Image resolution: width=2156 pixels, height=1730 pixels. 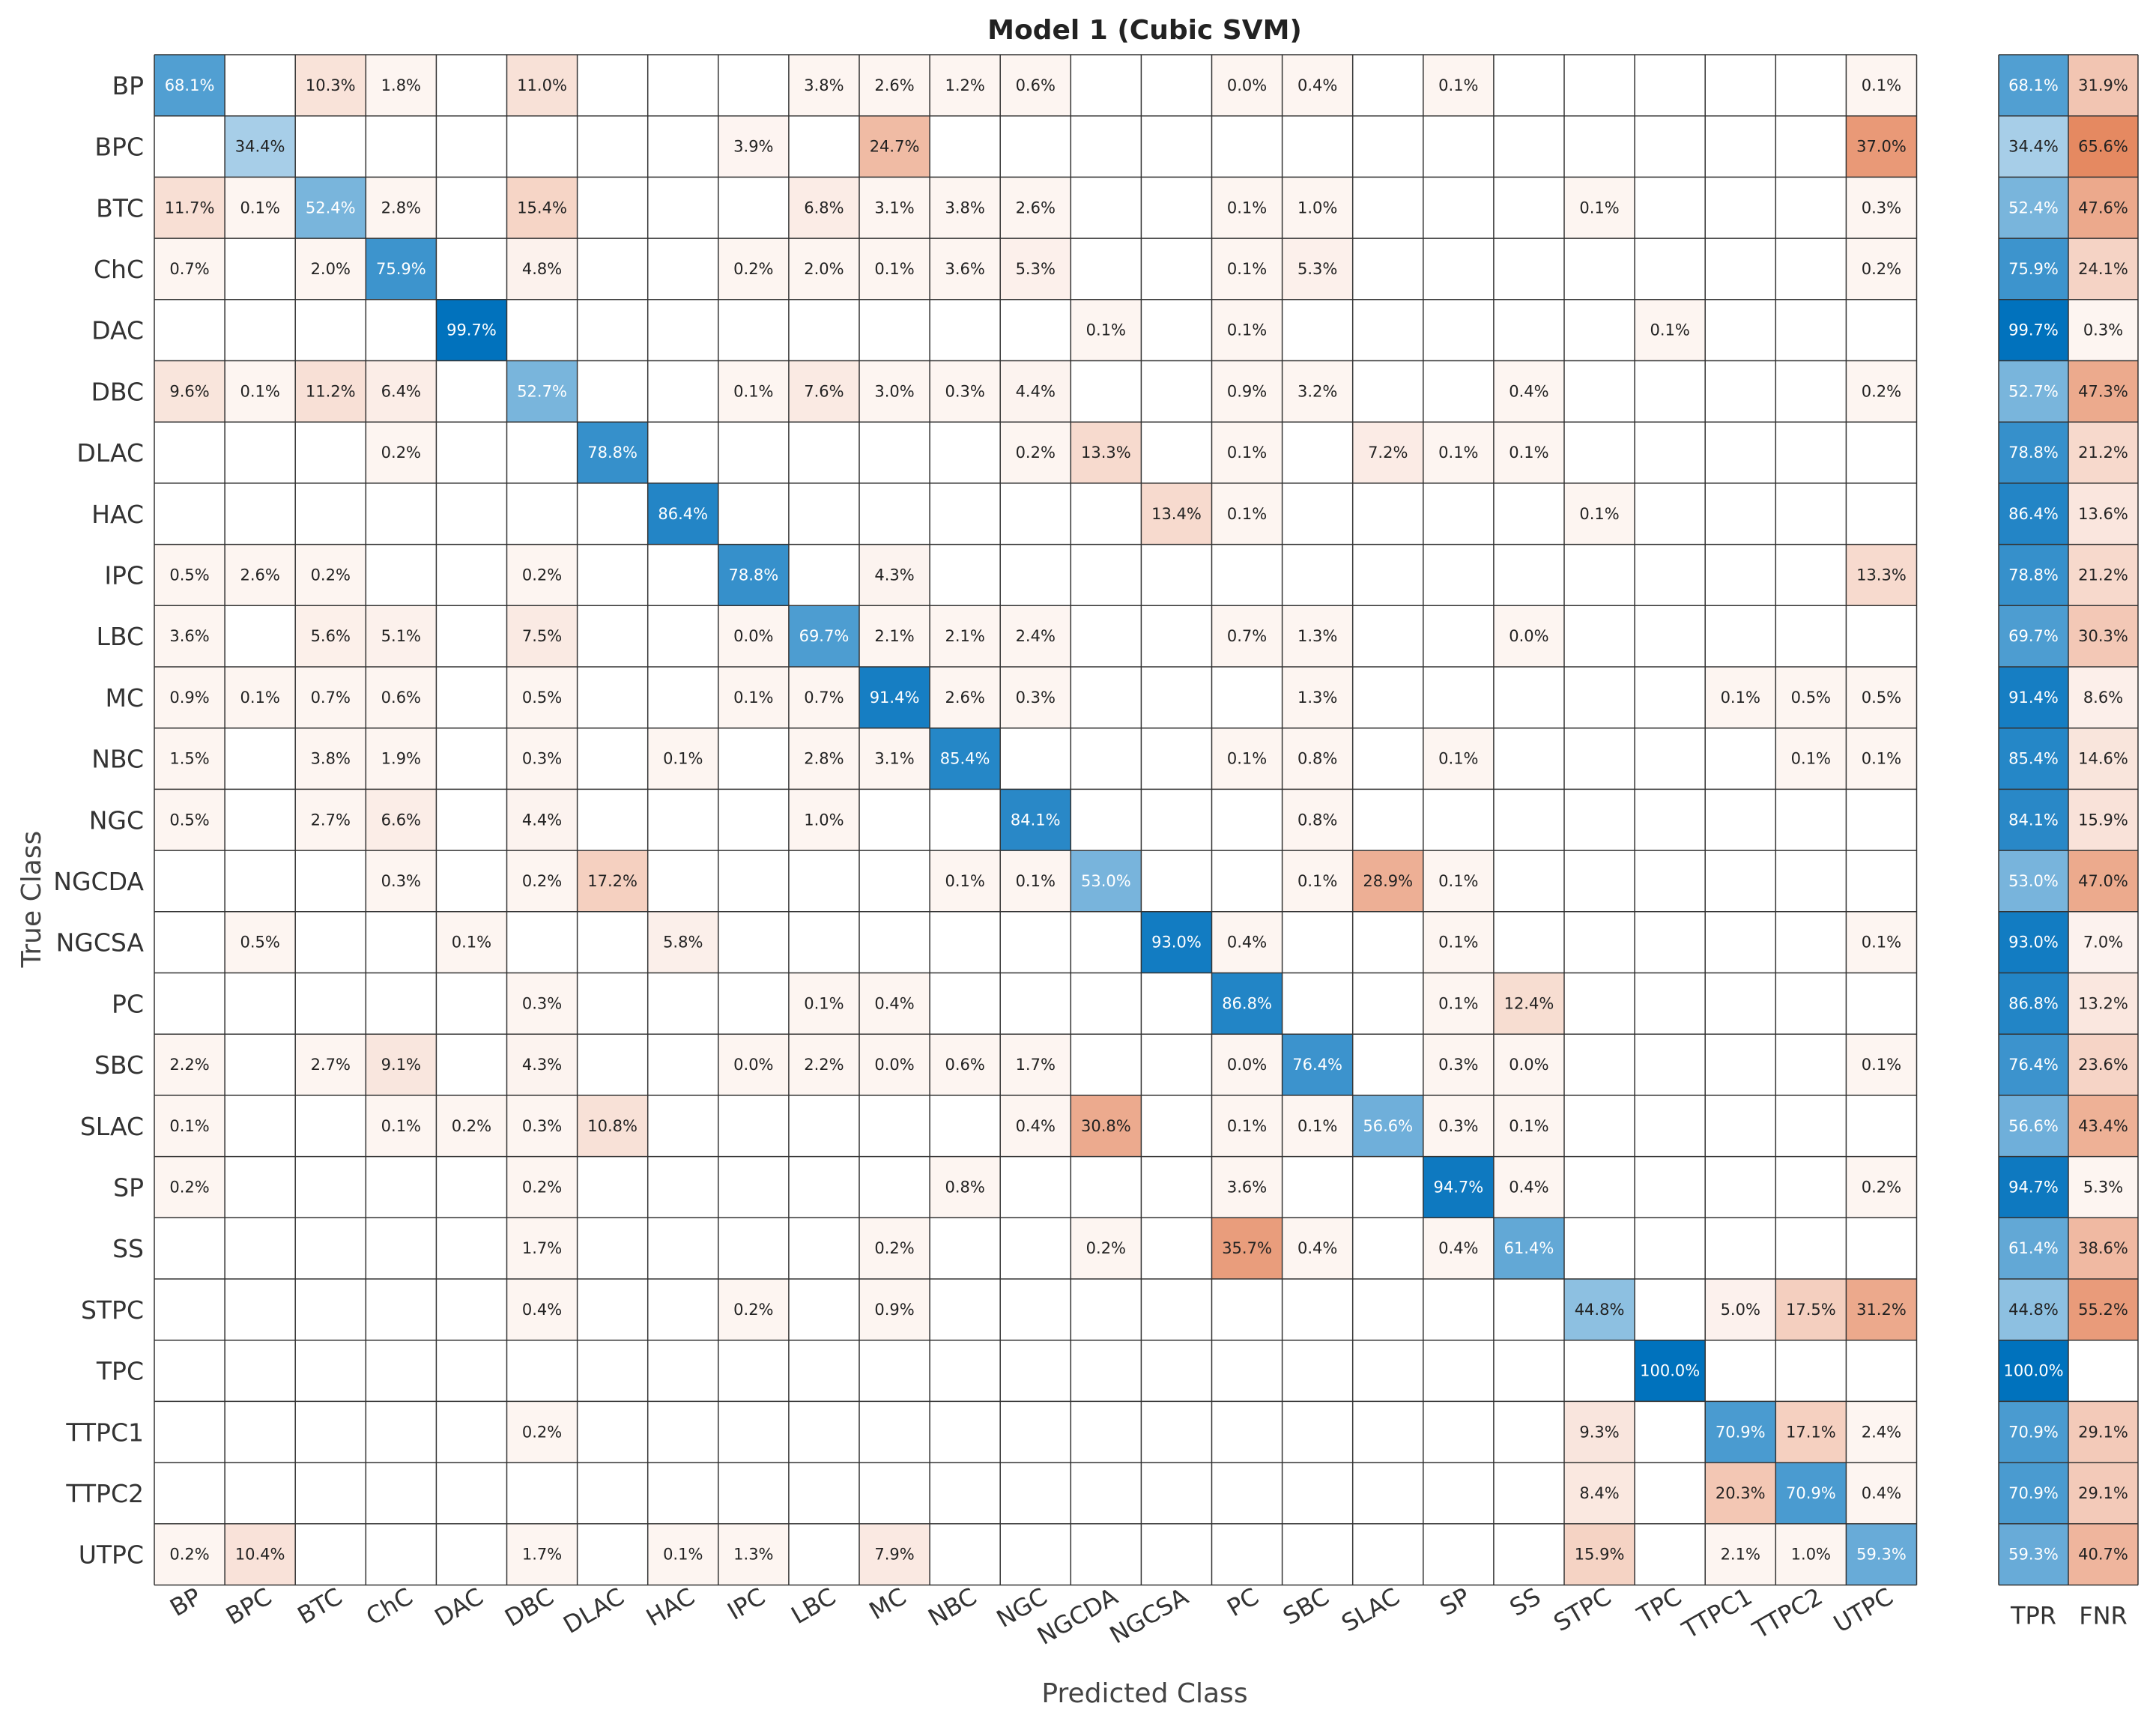 I want to click on tpr-value-label: 56.6%, so click(x=2033, y=1126).